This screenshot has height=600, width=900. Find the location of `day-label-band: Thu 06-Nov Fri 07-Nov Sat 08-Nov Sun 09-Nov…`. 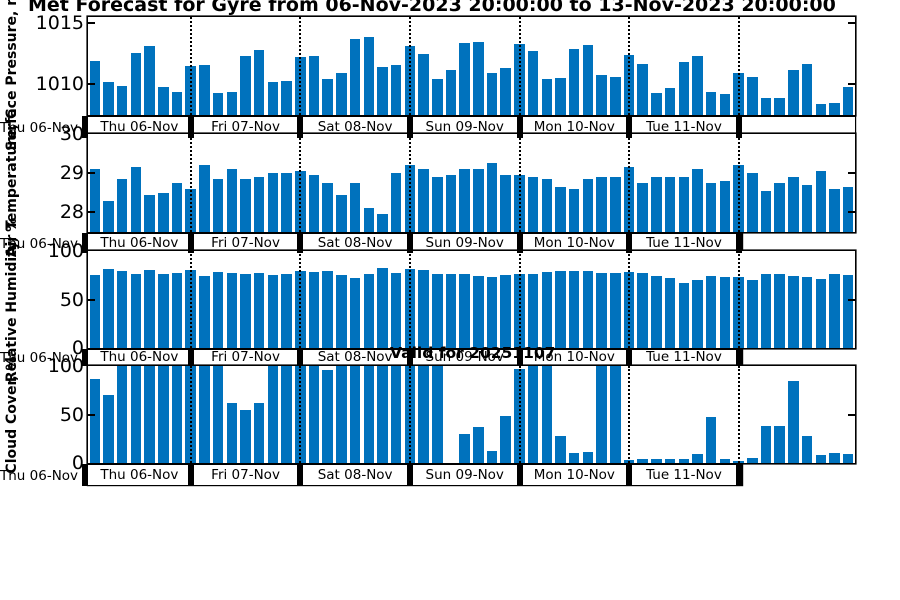

day-label-band: Thu 06-Nov Fri 07-Nov Sat 08-Nov Sun 09-Nov… is located at coordinates (471, 127).